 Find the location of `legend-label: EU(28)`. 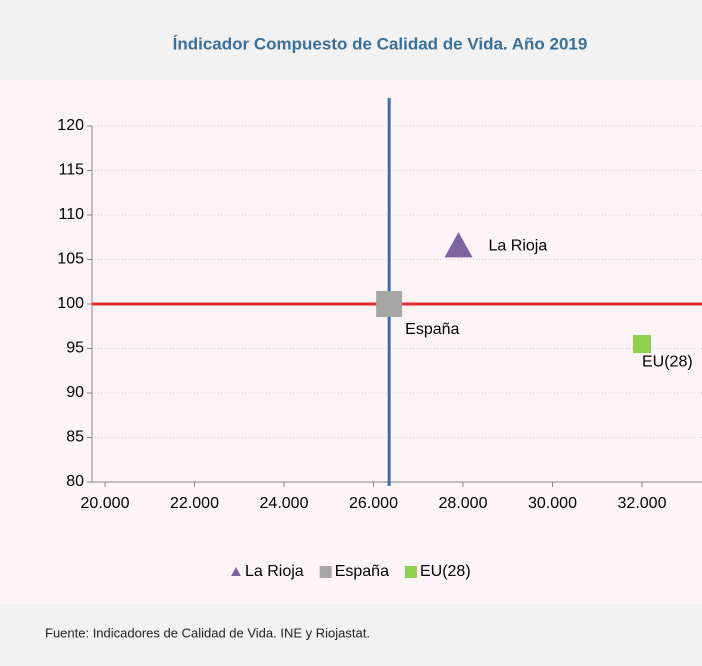

legend-label: EU(28) is located at coordinates (445, 571).